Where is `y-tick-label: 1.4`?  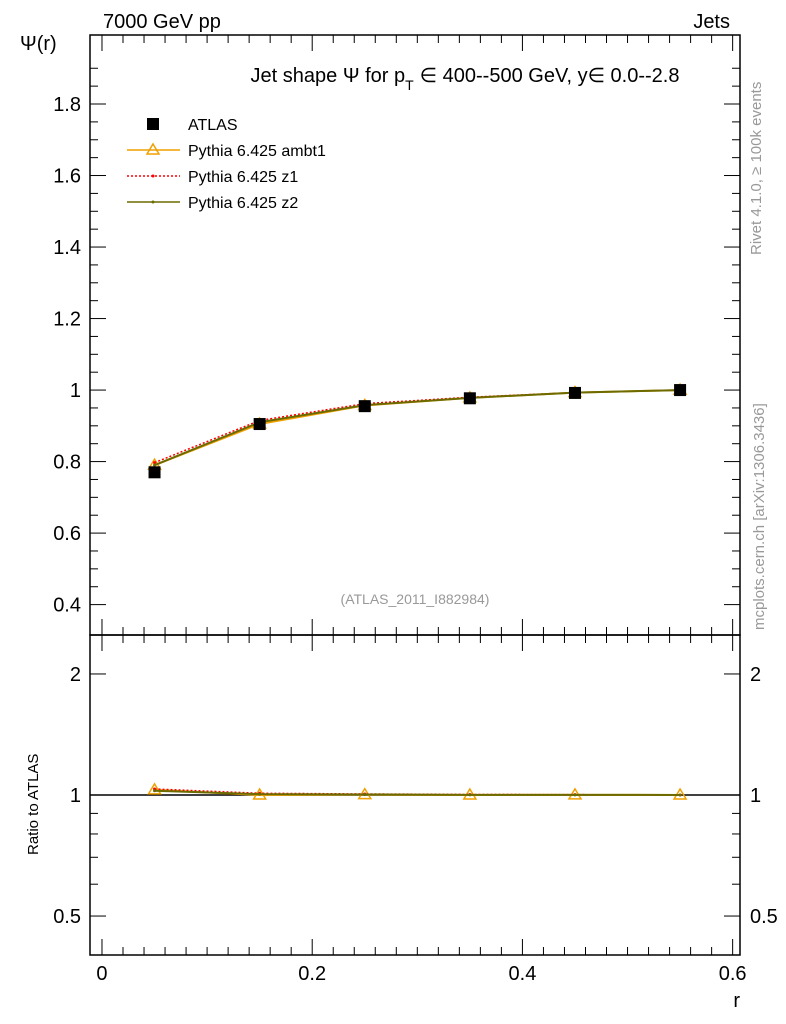
y-tick-label: 1.4 is located at coordinates (67, 248).